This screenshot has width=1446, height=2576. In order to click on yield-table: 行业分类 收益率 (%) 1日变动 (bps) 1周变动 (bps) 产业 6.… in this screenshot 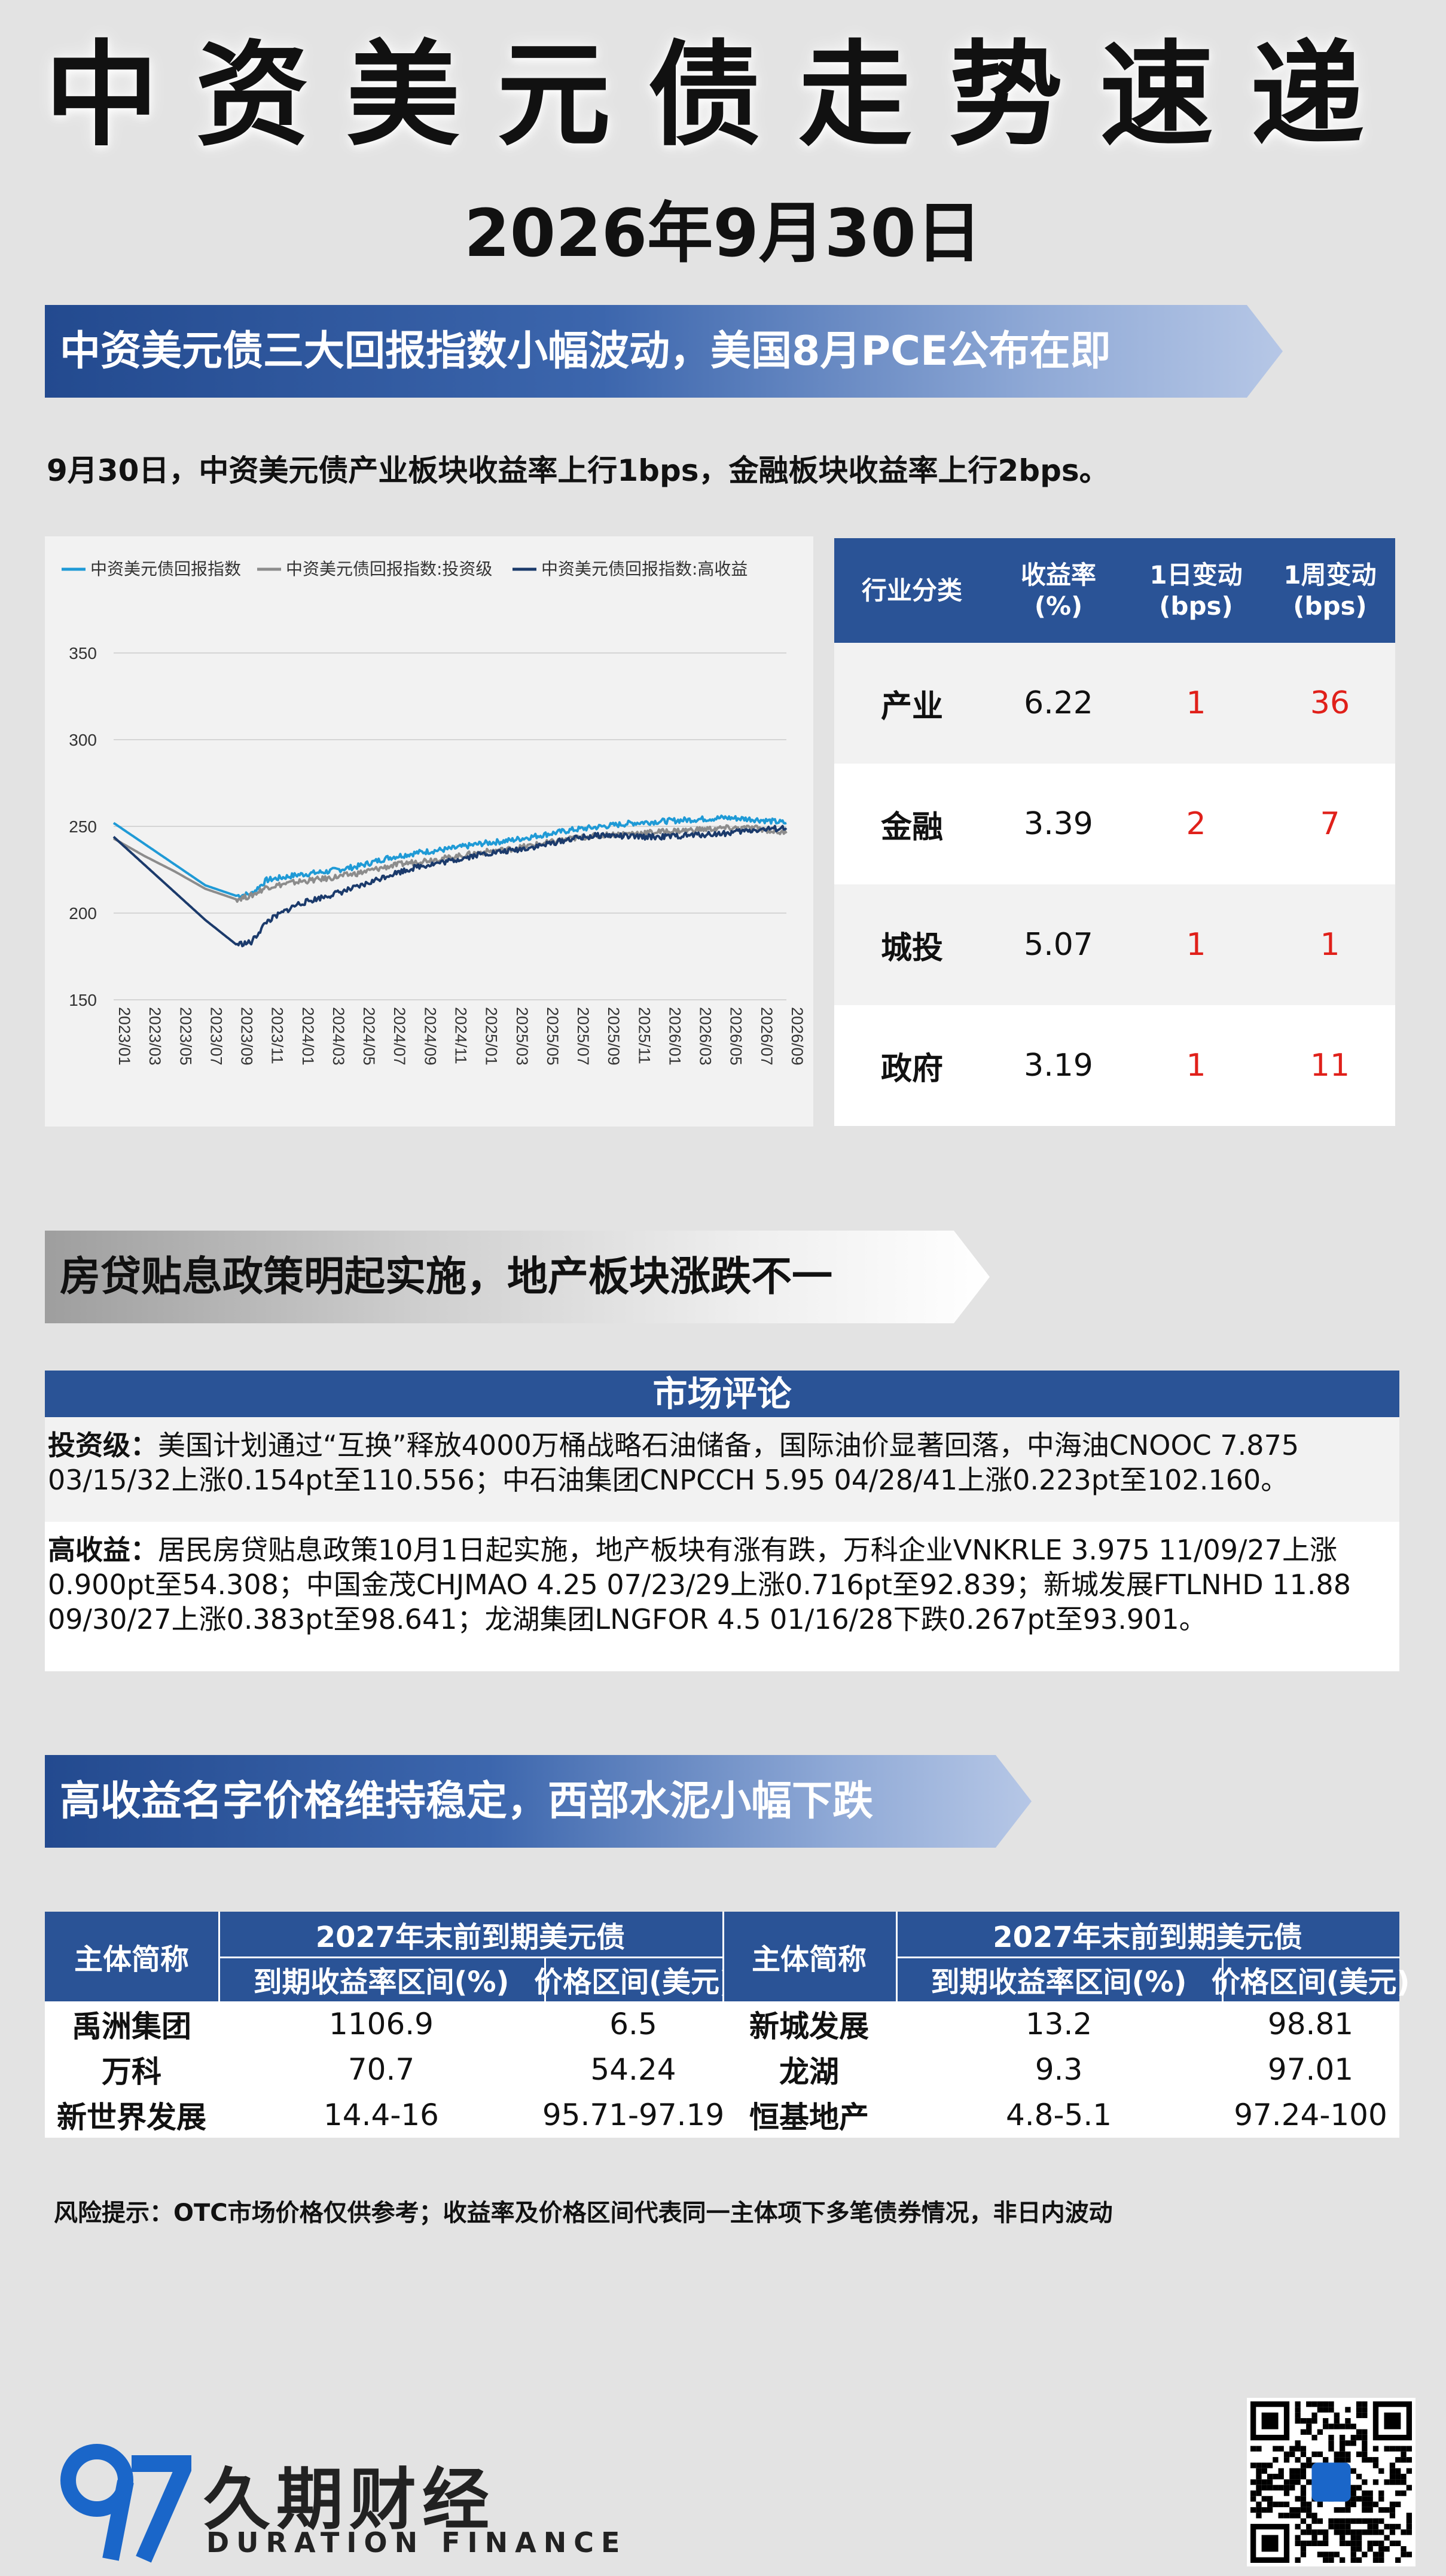, I will do `click(1114, 832)`.